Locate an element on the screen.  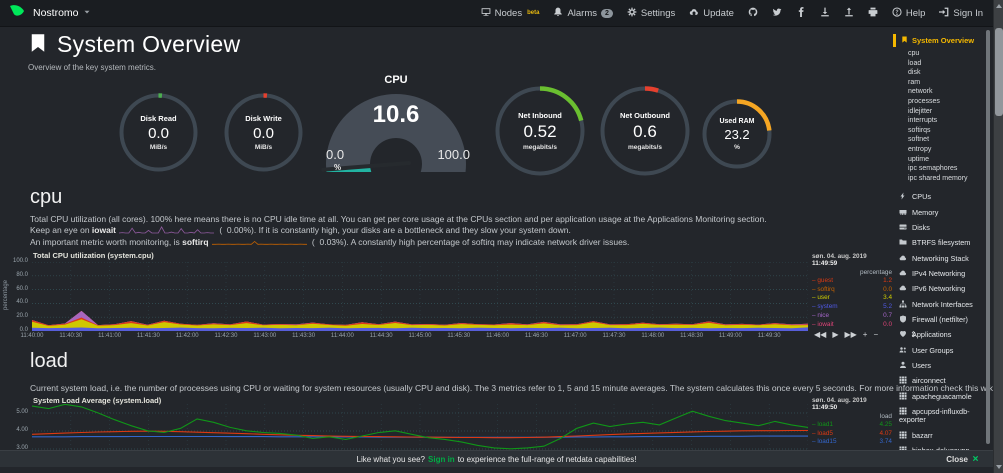
sidebar-section-network-interfaces: Network Interfaces is located at coordinates (939, 304).